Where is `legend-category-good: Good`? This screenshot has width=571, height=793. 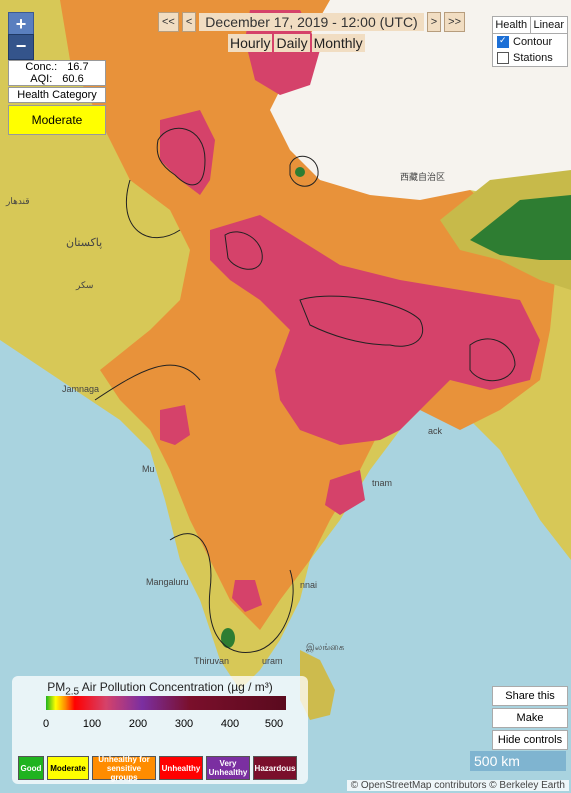 legend-category-good: Good is located at coordinates (31, 768).